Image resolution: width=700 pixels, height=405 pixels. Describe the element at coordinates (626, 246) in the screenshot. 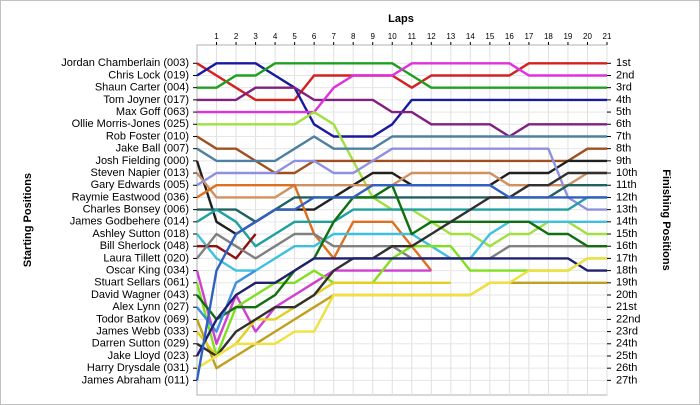

I see `y2-tick-label: 16th` at that location.